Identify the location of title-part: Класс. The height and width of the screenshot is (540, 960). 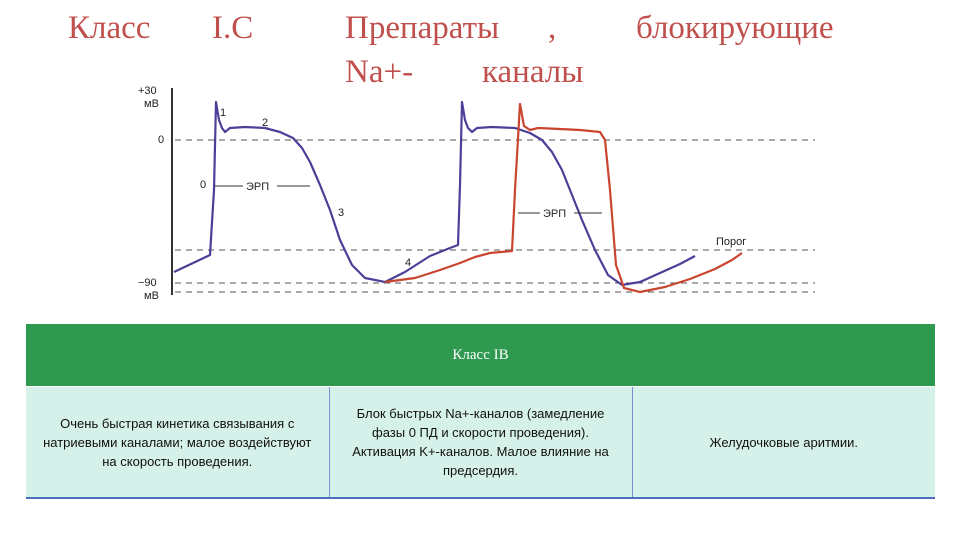
(109, 28).